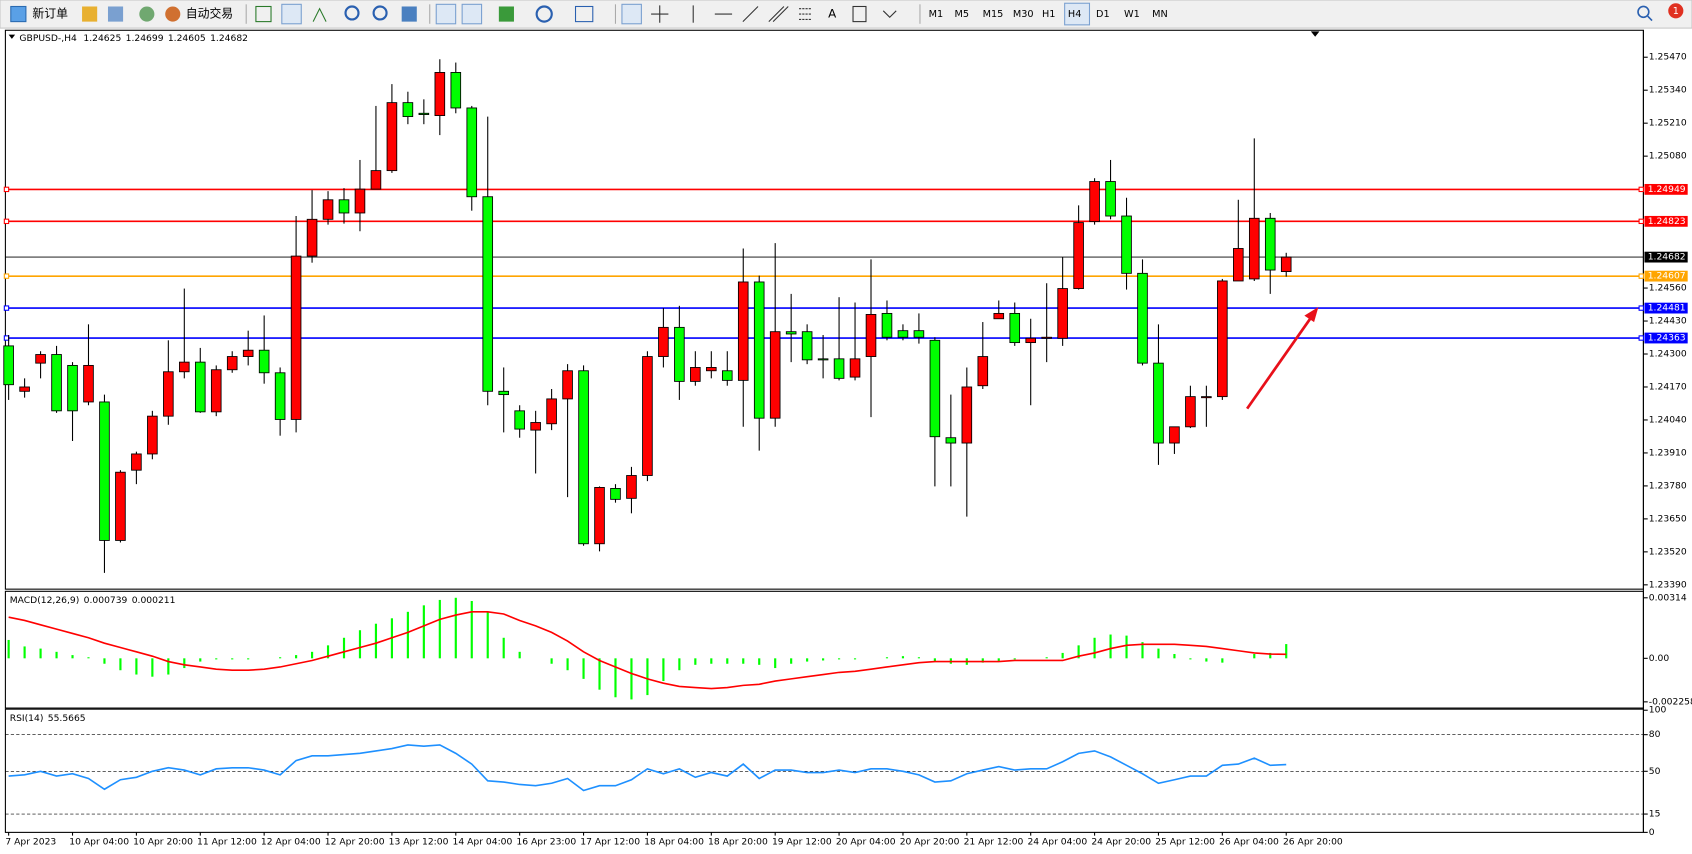  Describe the element at coordinates (472, 14) in the screenshot. I see `chart-shift` at that location.